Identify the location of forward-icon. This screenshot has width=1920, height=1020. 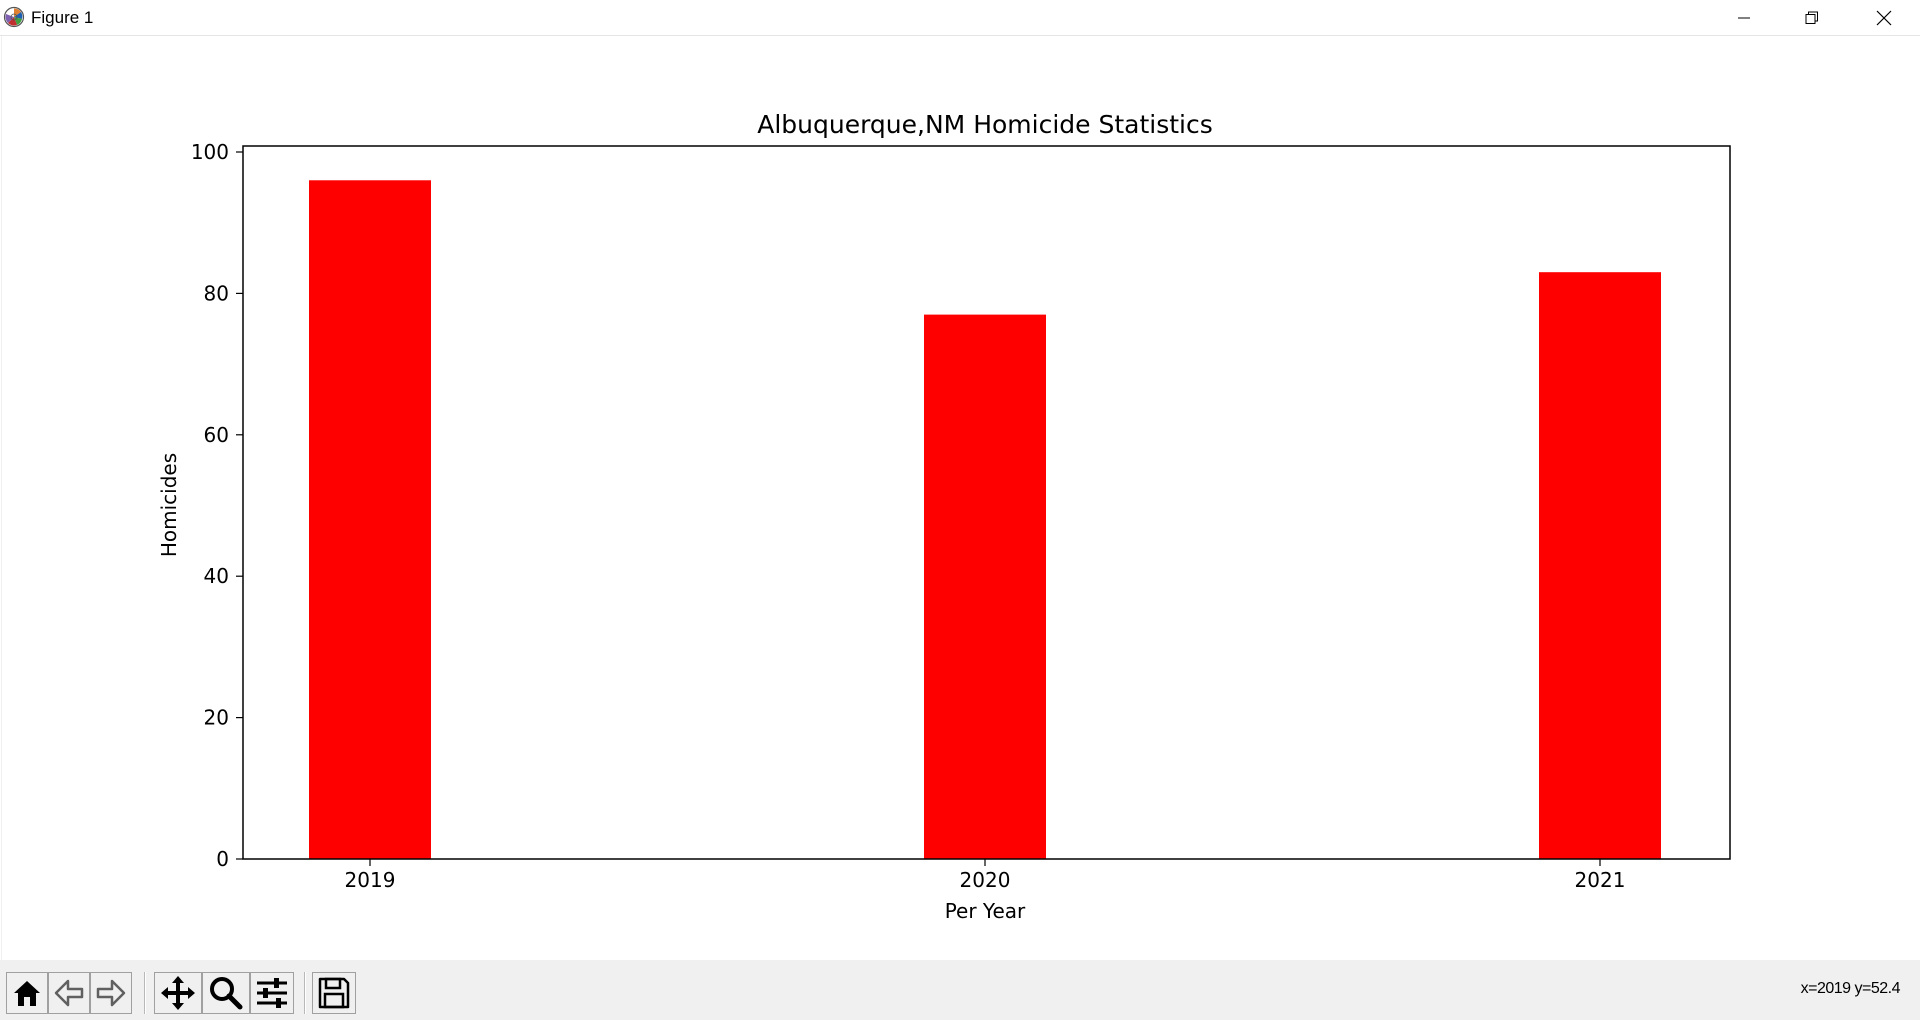
(111, 993).